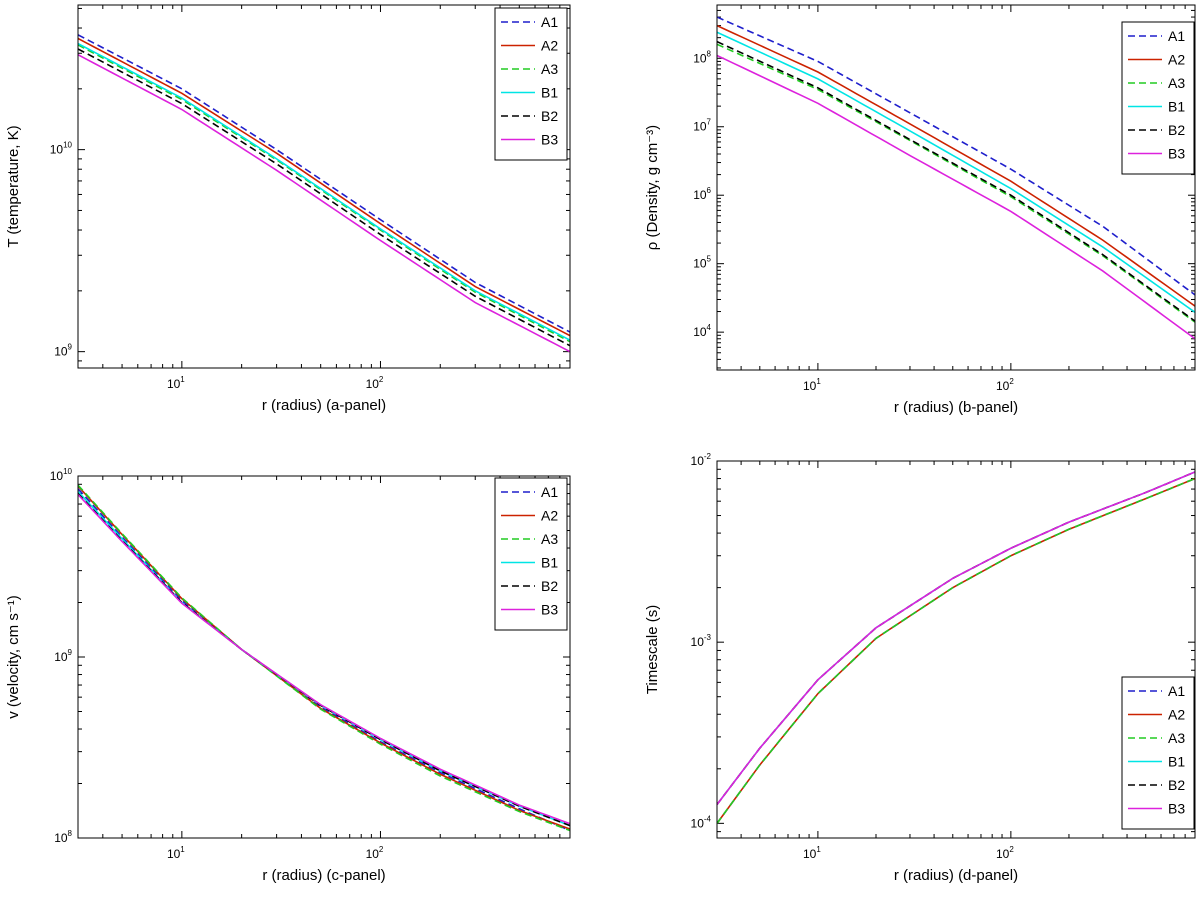 The width and height of the screenshot is (1200, 897). What do you see at coordinates (13, 656) in the screenshot?
I see `y-axis-label: v (velocity, cm s⁻¹)` at bounding box center [13, 656].